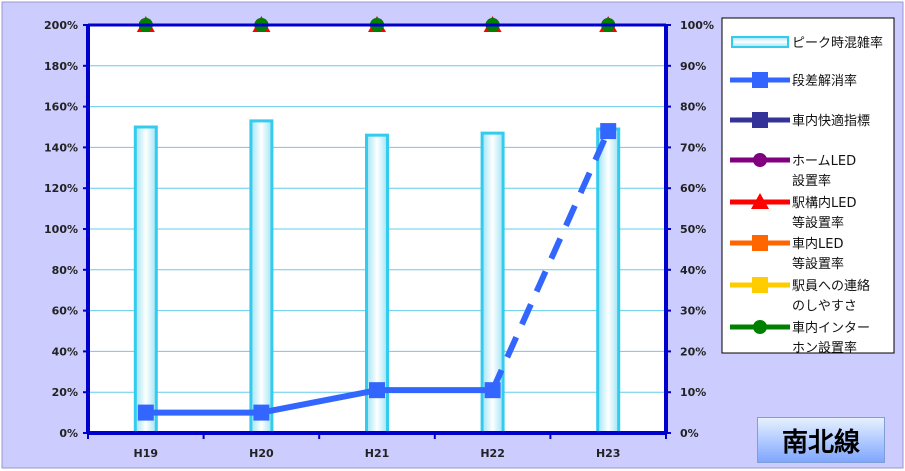 Image resolution: width=905 pixels, height=471 pixels. What do you see at coordinates (61, 107) in the screenshot?
I see `left-tick-label: 160%` at bounding box center [61, 107].